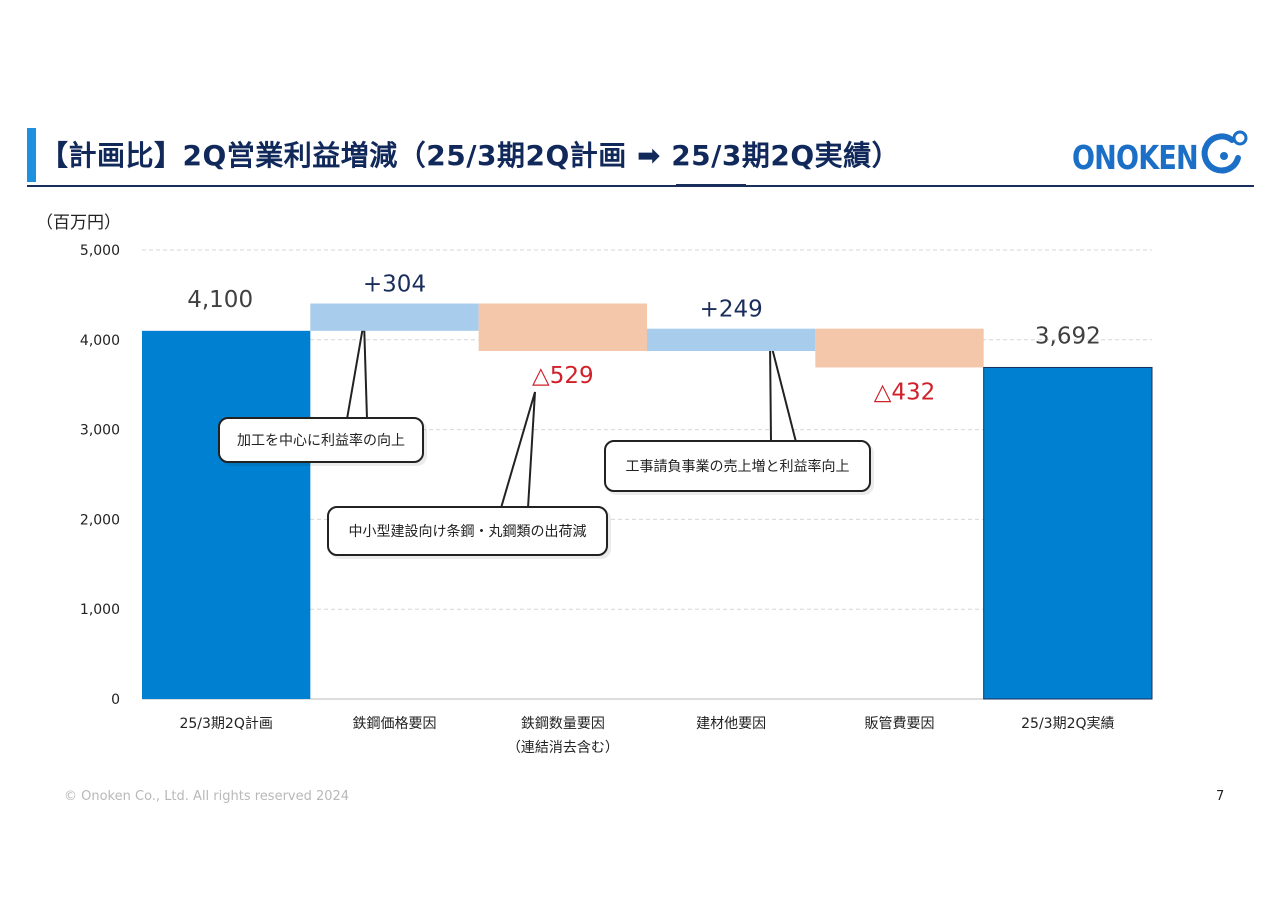 Image resolution: width=1280 pixels, height=905 pixels. I want to click on y-tick-label: 2,000, so click(100, 520).